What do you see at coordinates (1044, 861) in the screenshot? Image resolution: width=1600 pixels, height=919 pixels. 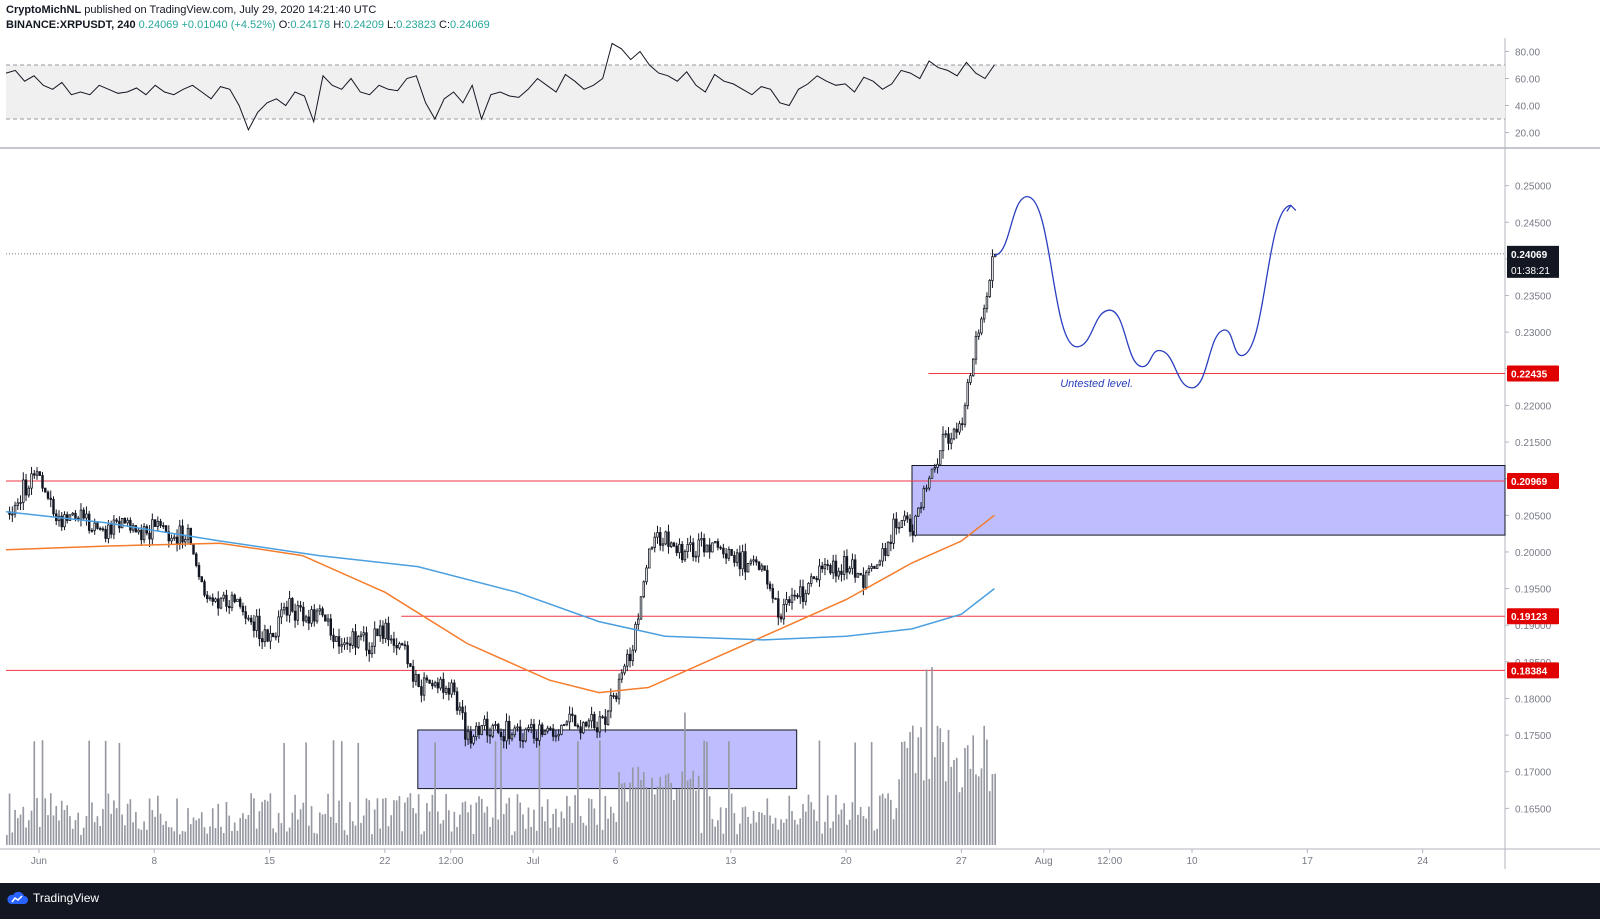 I see `time-tick-label: Aug` at bounding box center [1044, 861].